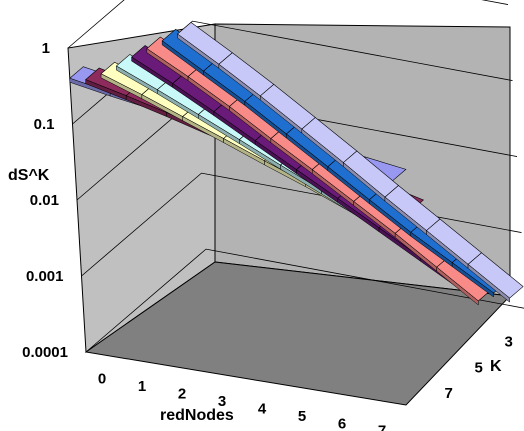  I want to click on y-tick-labels: 1 0.1 0.01 0.001 0.0001, so click(45, 200).